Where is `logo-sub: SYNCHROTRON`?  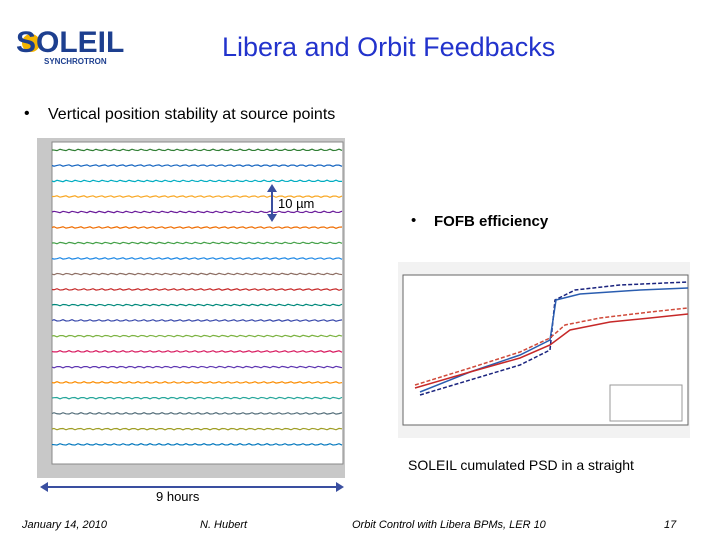
logo-sub: SYNCHROTRON is located at coordinates (75, 61).